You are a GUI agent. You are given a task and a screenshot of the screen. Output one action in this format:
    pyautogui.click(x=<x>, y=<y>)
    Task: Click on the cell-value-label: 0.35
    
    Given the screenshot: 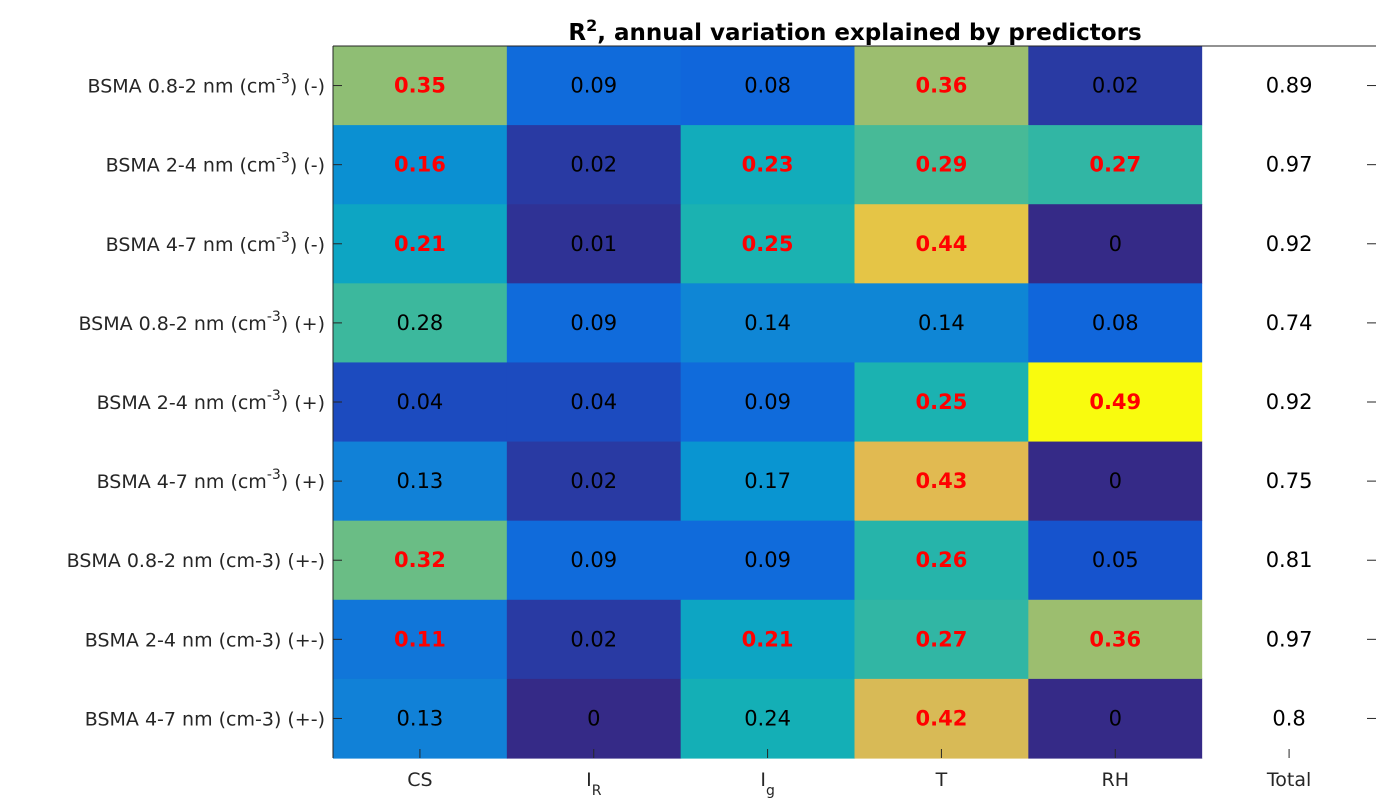 What is the action you would take?
    pyautogui.click(x=420, y=86)
    